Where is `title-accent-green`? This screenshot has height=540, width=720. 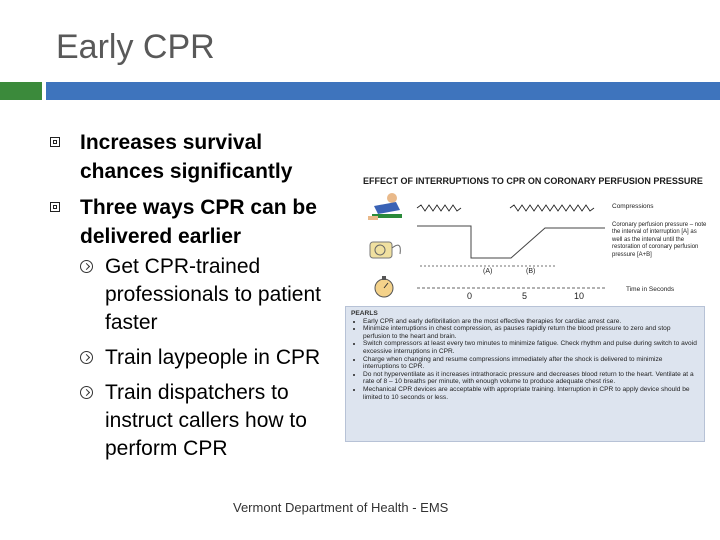
title-accent-green is located at coordinates (21, 91).